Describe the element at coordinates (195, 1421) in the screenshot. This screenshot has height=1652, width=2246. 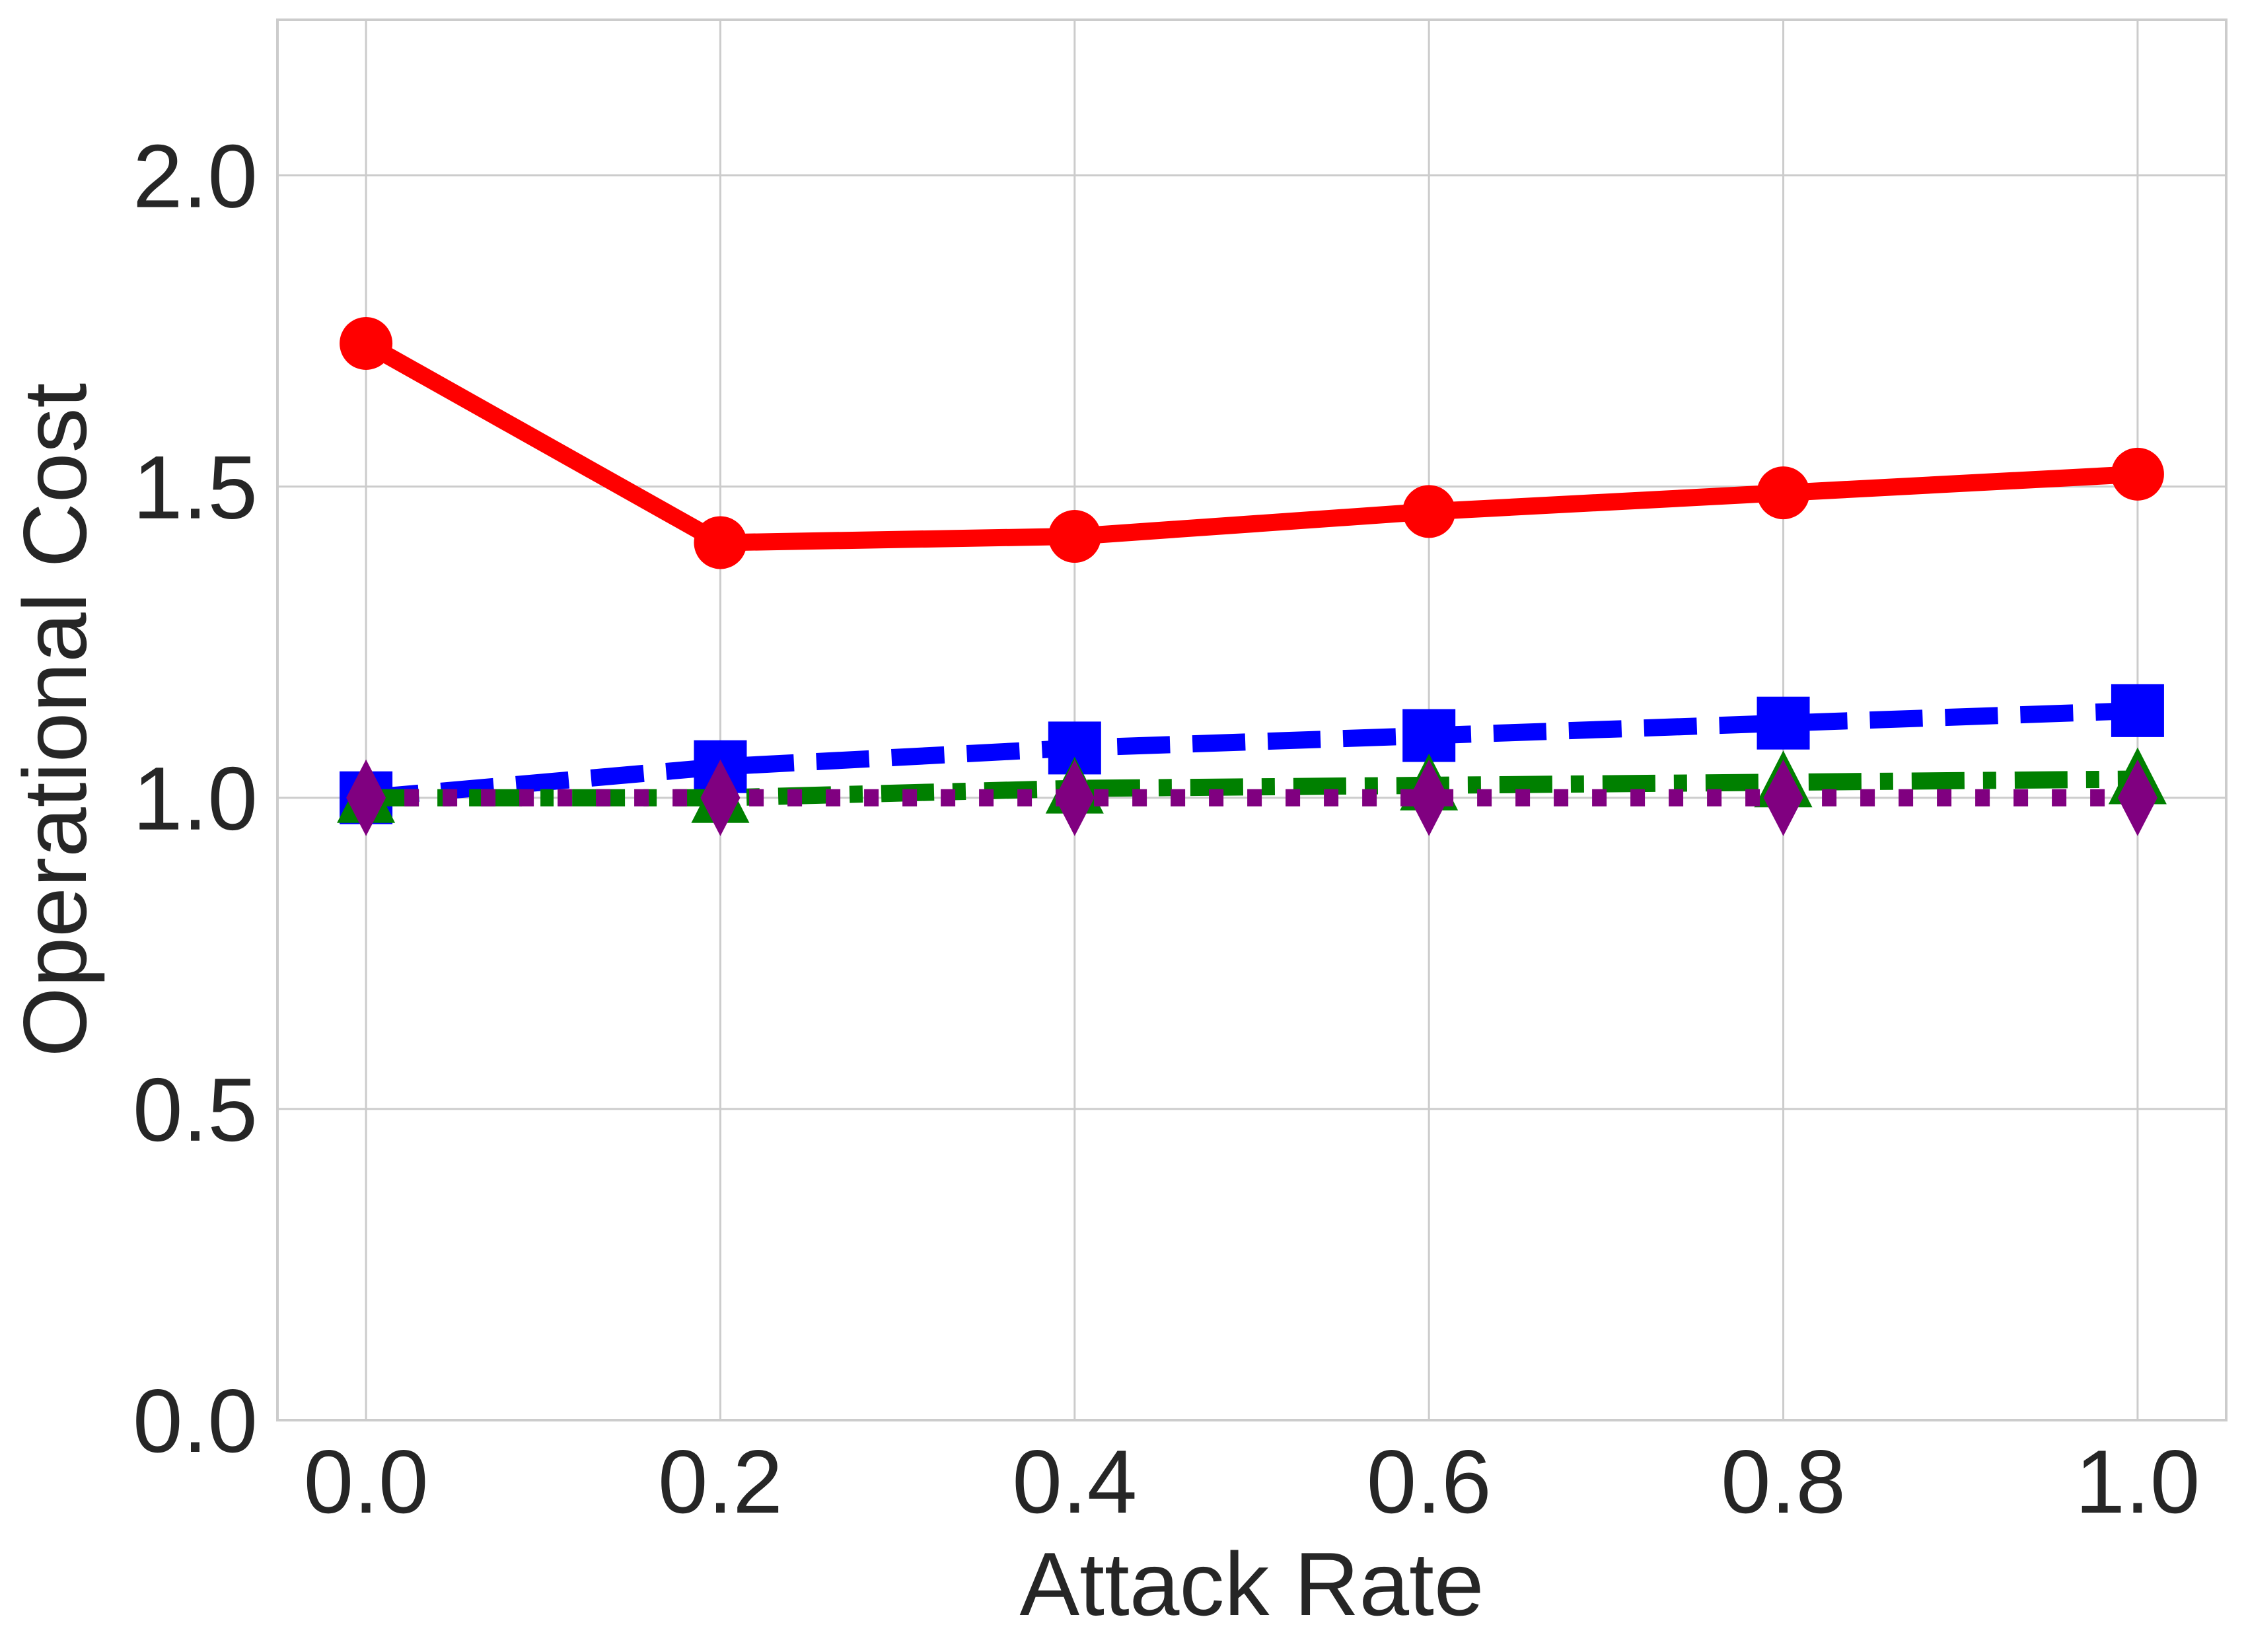
I see `y-tick-label: 0.0` at that location.